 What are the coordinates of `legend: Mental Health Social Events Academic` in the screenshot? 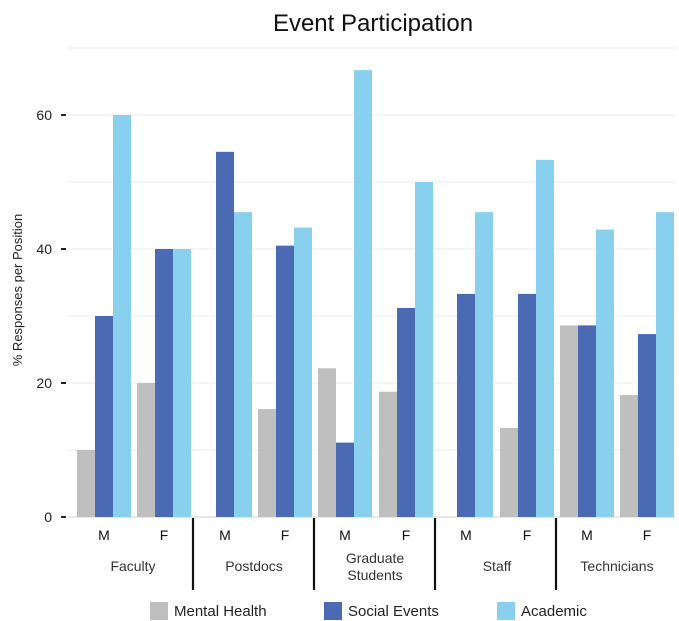 It's located at (368, 611).